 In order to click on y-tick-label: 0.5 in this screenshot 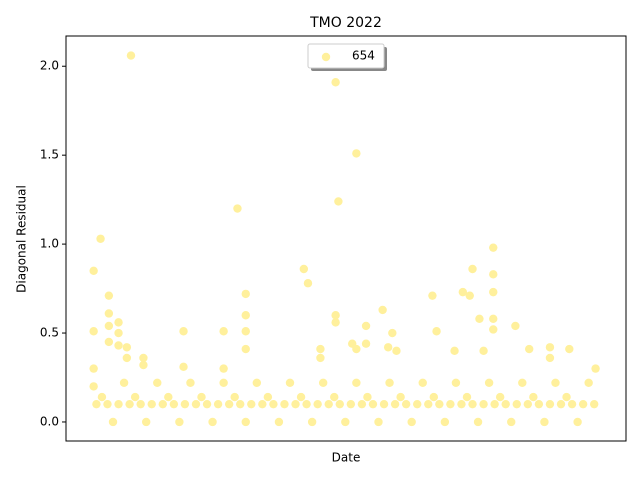, I will do `click(49, 333)`.